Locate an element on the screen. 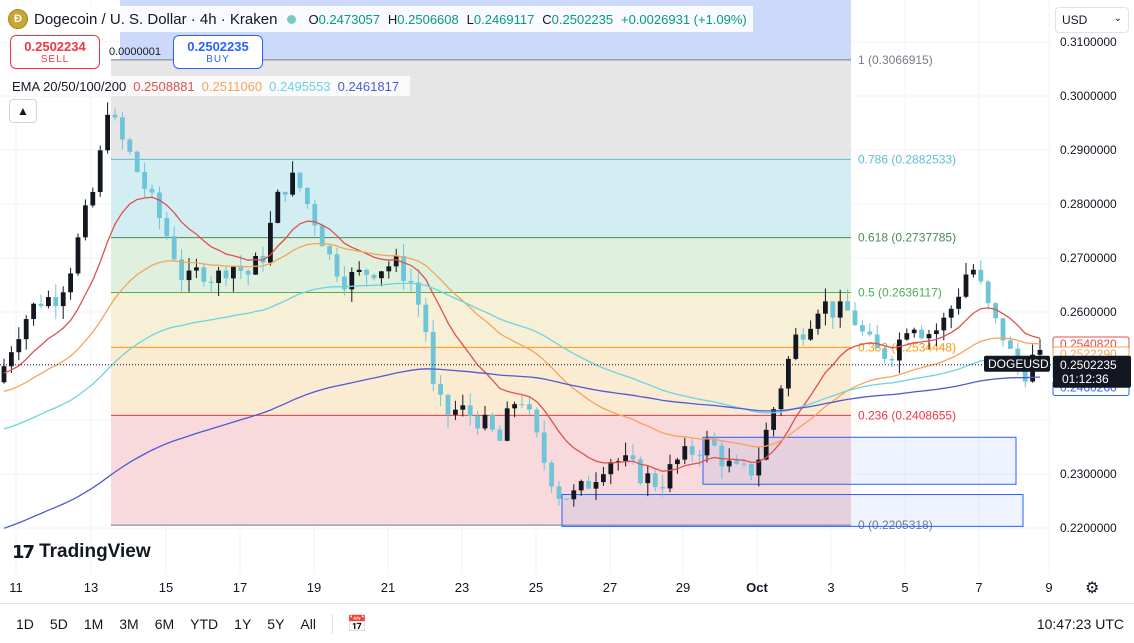 The width and height of the screenshot is (1134, 643). change-value: +0.0026931 (+1.09%) is located at coordinates (684, 19).